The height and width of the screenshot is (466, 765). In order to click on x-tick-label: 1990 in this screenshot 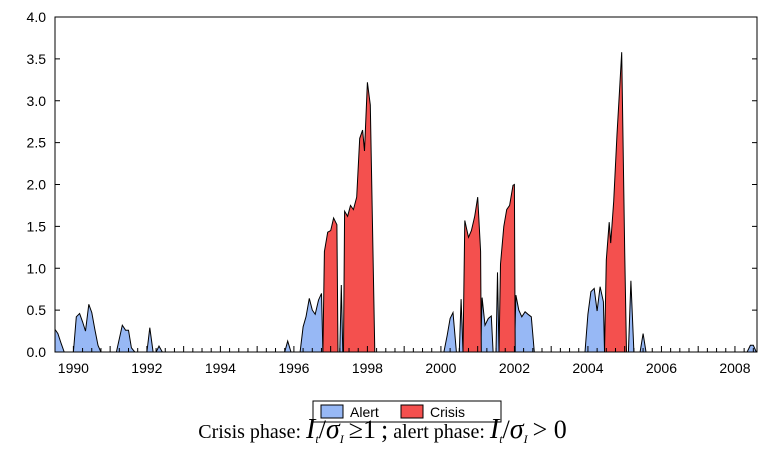, I will do `click(73, 368)`.